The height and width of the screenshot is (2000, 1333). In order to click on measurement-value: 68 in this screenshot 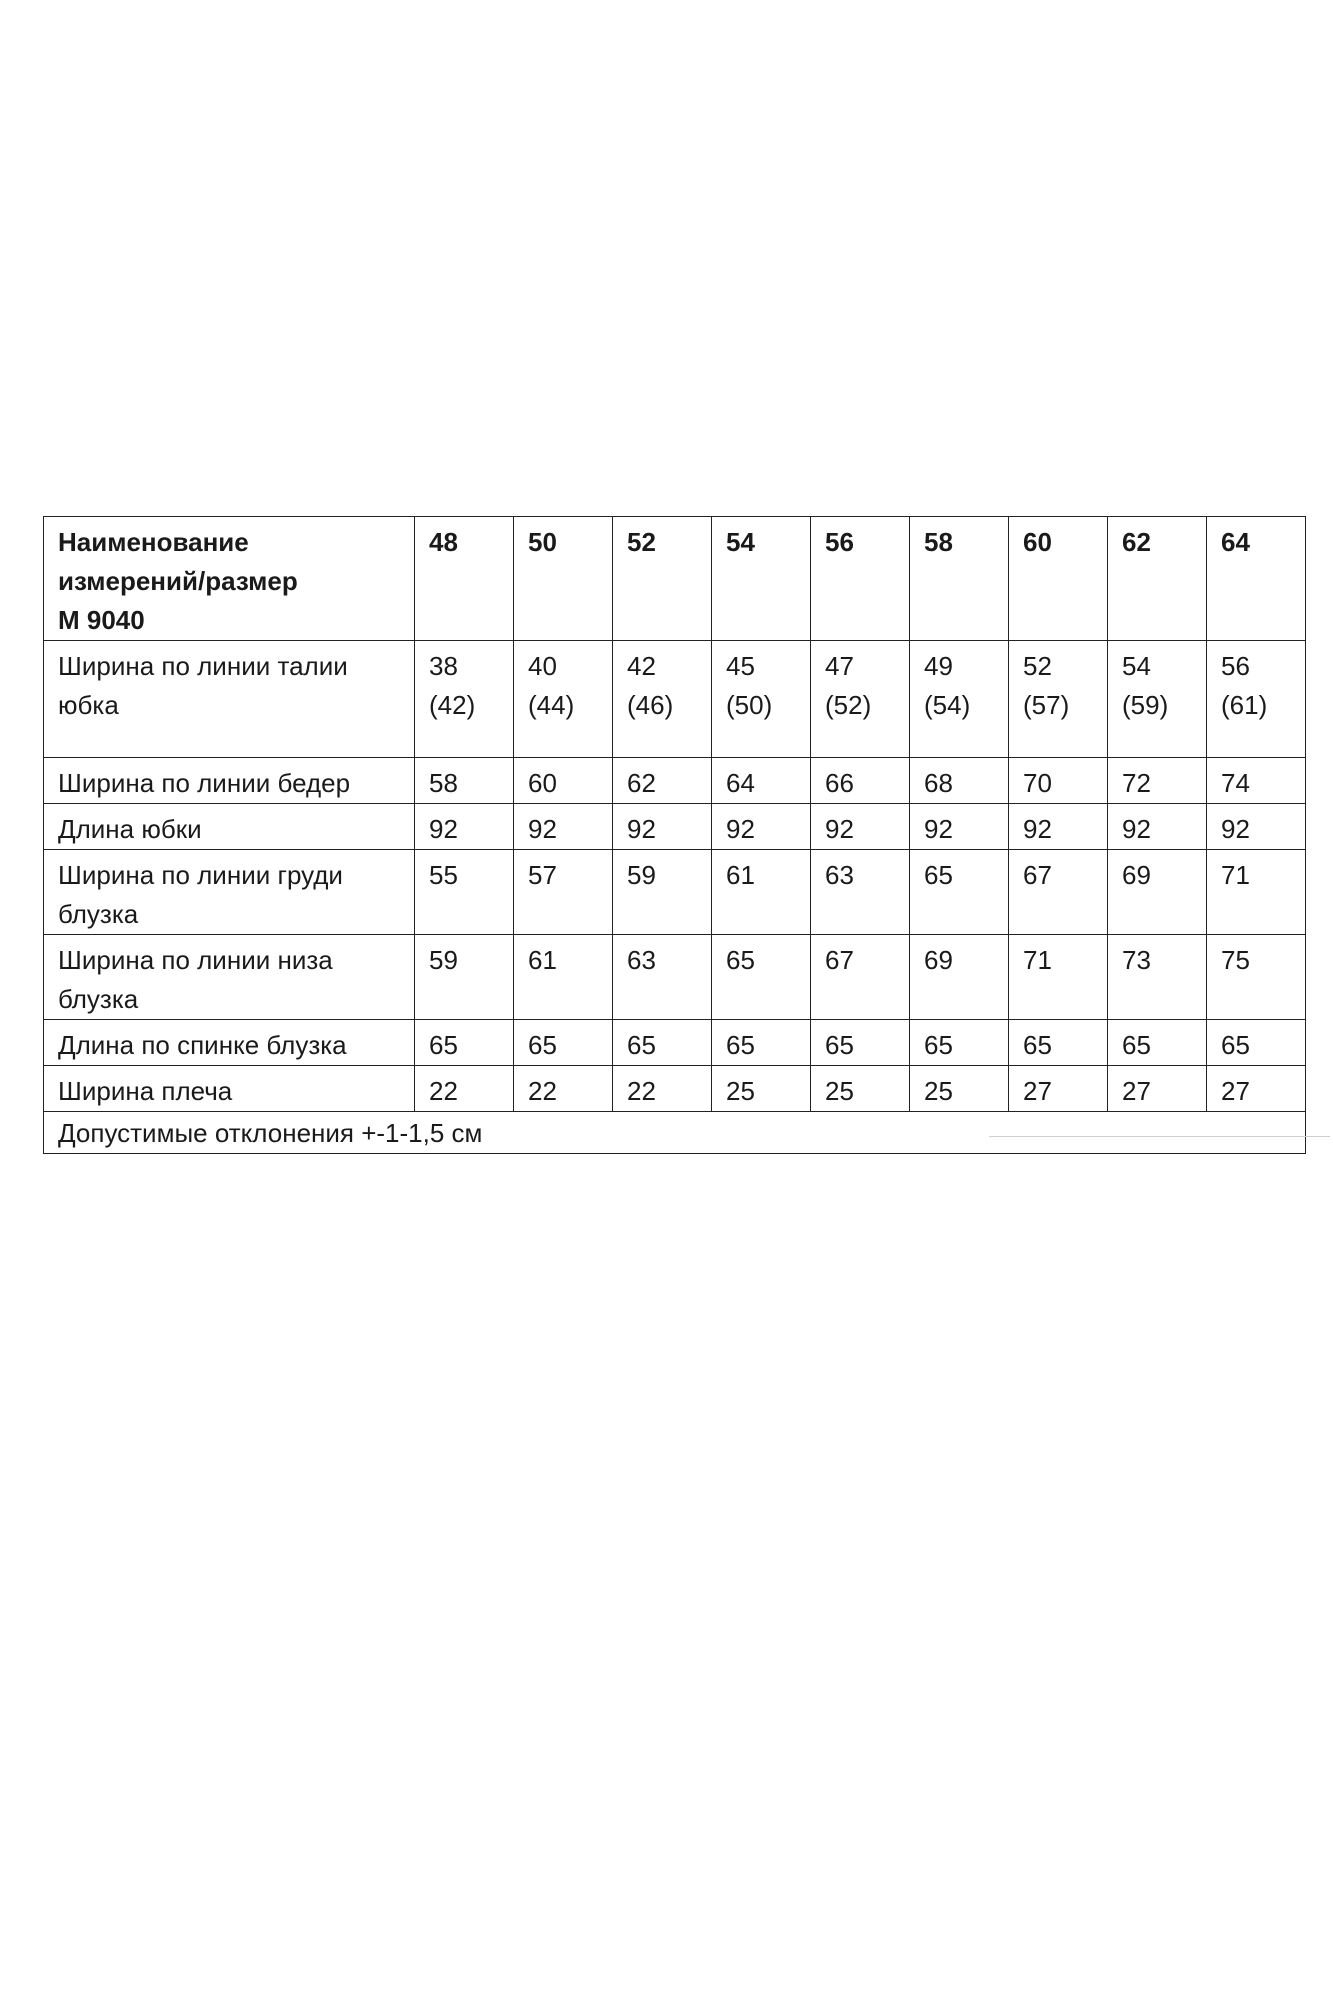, I will do `click(959, 780)`.